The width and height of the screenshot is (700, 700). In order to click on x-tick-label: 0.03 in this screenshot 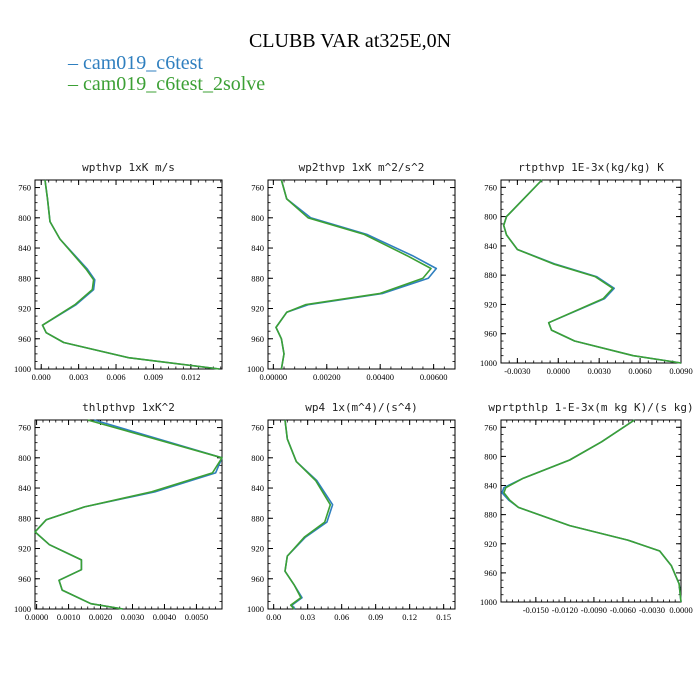, I will do `click(307, 617)`.